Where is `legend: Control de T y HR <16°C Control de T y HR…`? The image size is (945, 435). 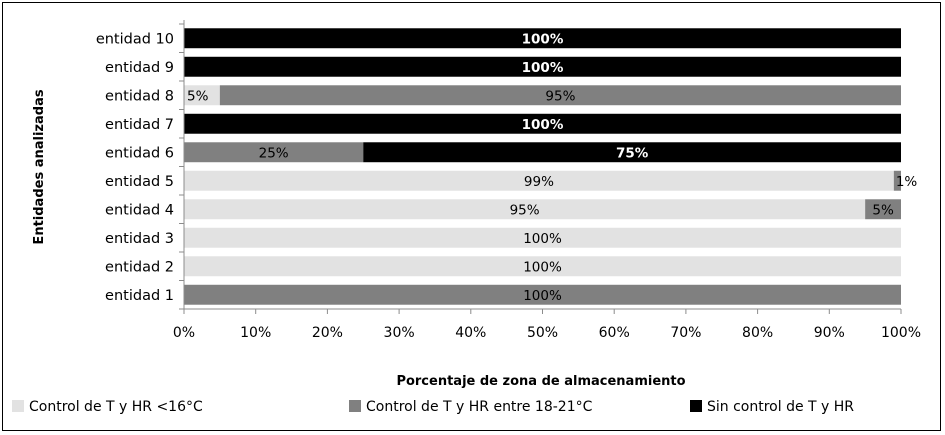
legend: Control de T y HR <16°C Control de T y HR… is located at coordinates (433, 407).